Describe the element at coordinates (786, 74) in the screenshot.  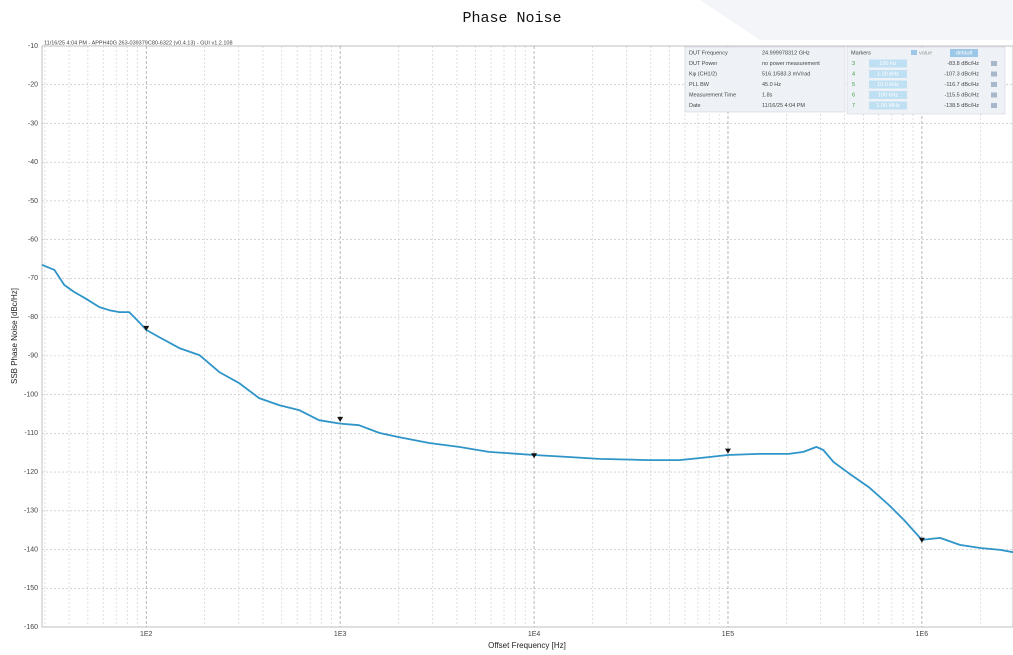
I see `info-value: 516.1/583.3 mV/rad` at that location.